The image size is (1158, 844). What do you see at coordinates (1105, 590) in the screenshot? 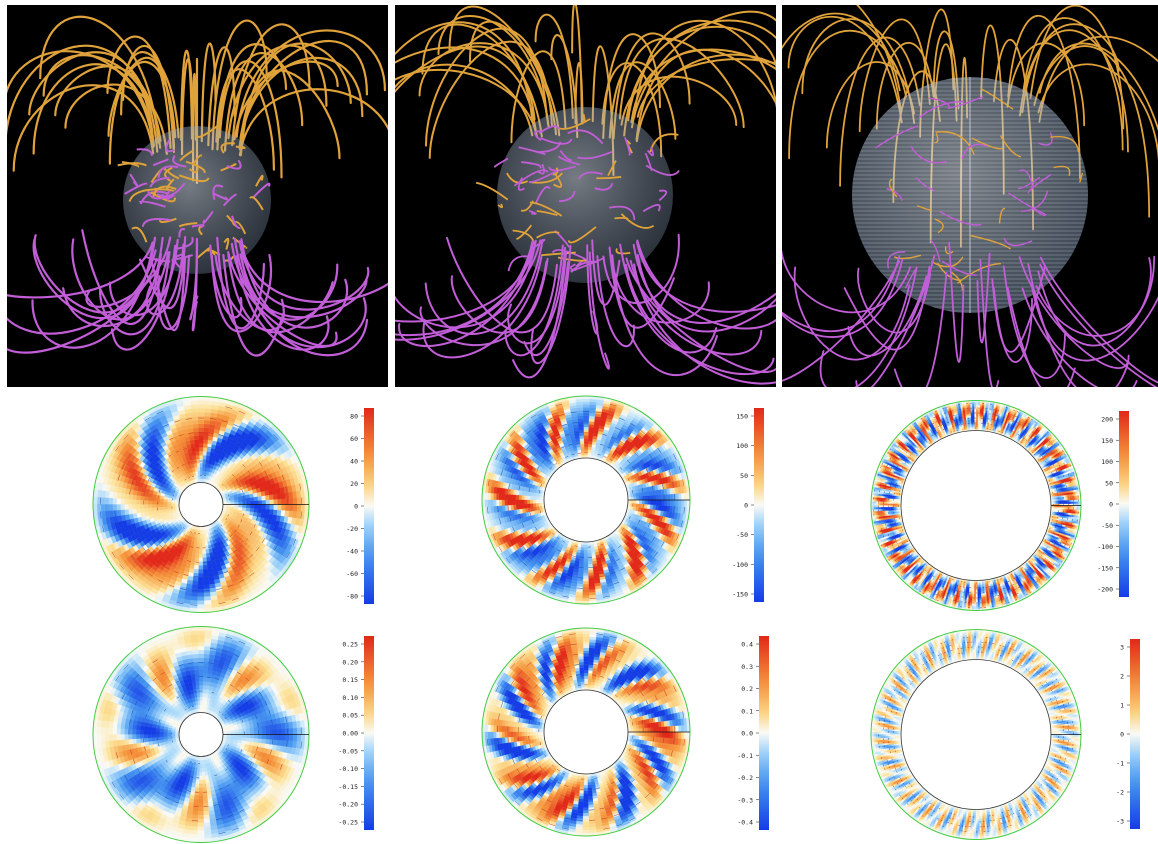
I see `colorbar-tick-label: -200` at bounding box center [1105, 590].